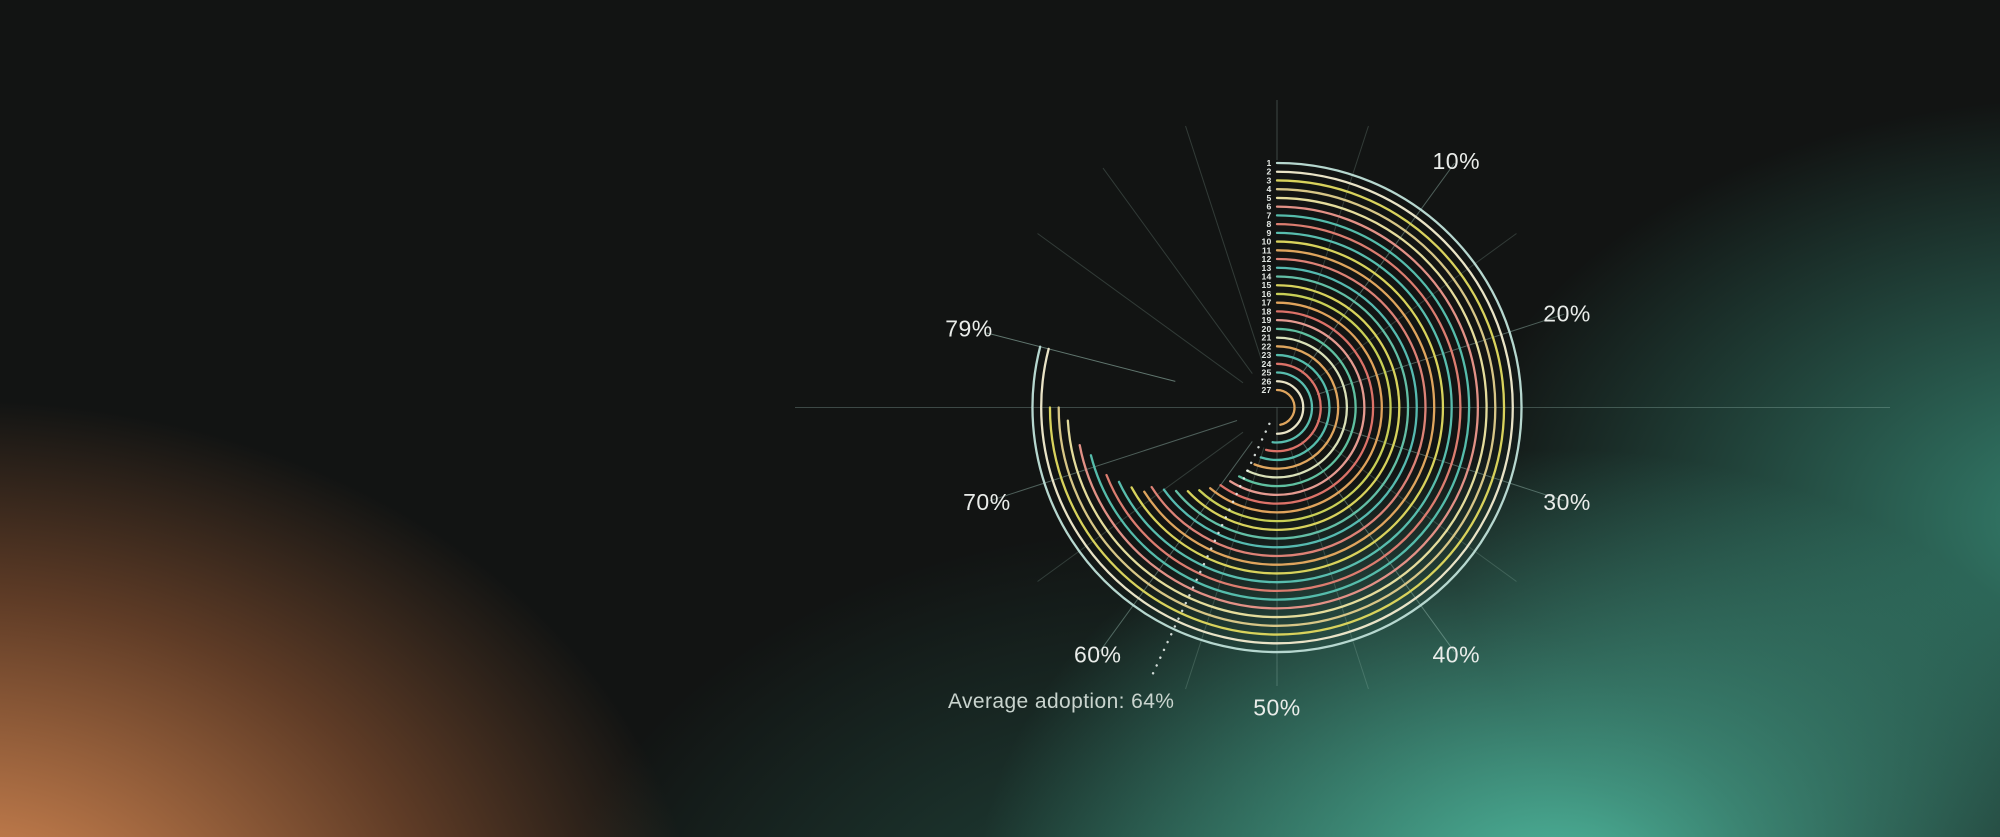 The height and width of the screenshot is (837, 2000). I want to click on ring-number-label: 24, so click(1267, 364).